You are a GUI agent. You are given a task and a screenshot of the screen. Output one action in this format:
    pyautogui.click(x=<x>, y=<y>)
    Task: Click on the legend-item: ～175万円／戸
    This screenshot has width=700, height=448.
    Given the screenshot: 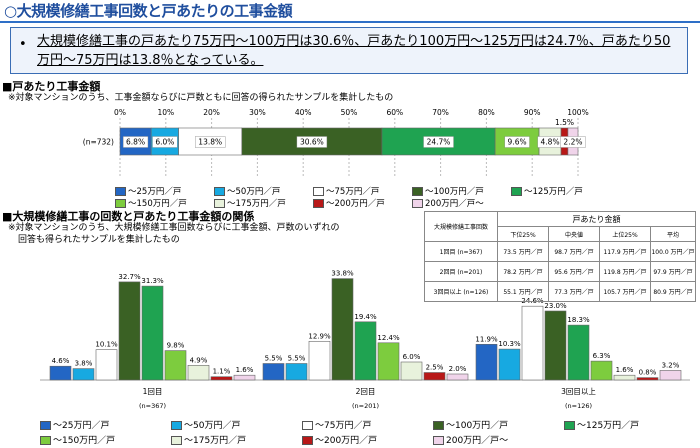 What is the action you would take?
    pyautogui.click(x=208, y=439)
    